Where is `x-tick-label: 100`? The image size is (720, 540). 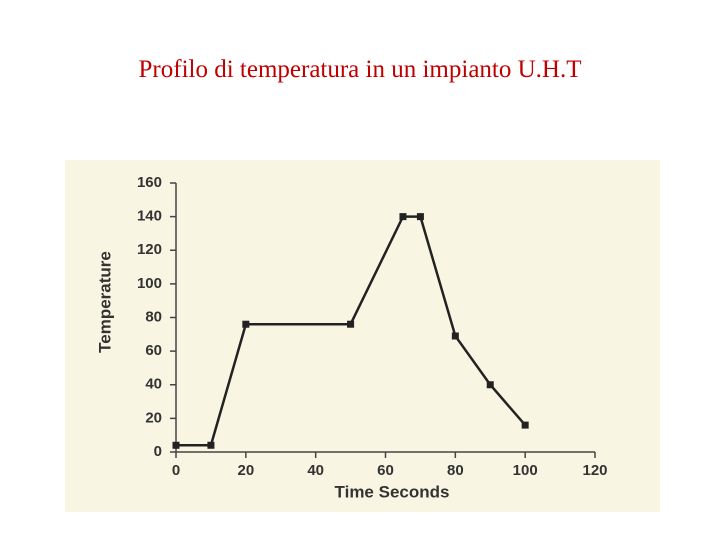
x-tick-label: 100 is located at coordinates (525, 470).